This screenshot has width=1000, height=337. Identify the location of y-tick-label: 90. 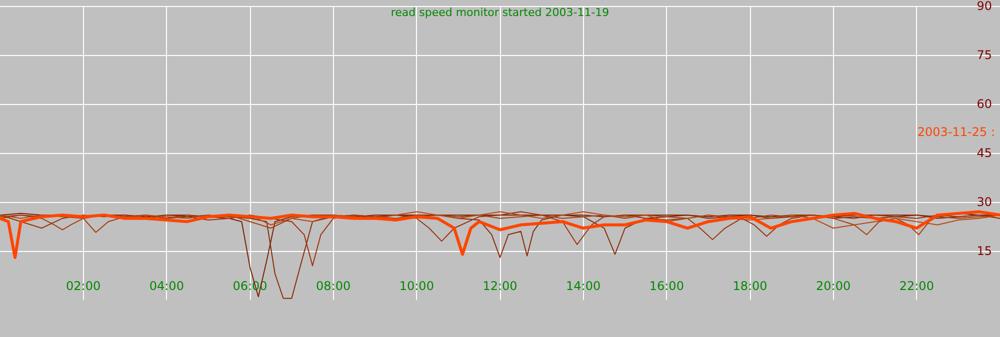
(984, 6).